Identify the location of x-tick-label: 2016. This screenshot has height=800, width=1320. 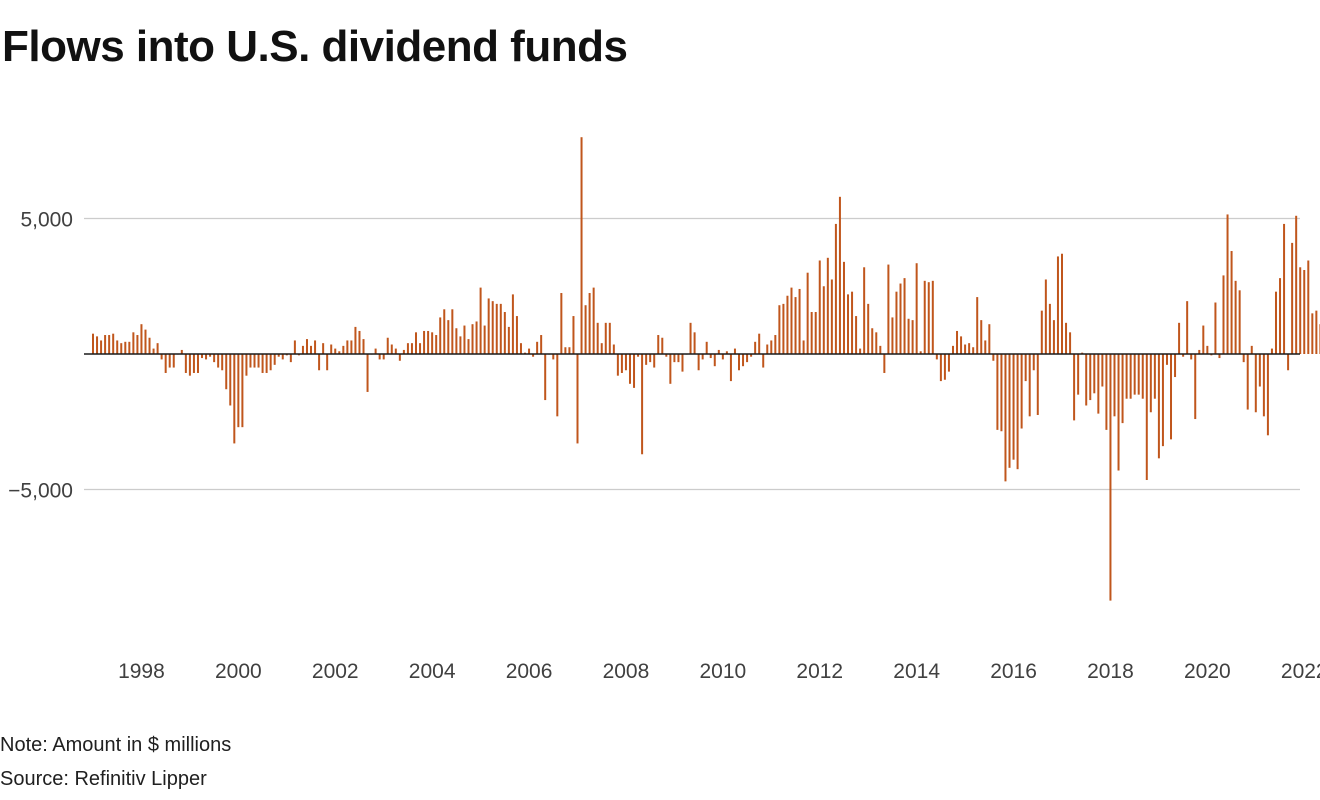
(1013, 671).